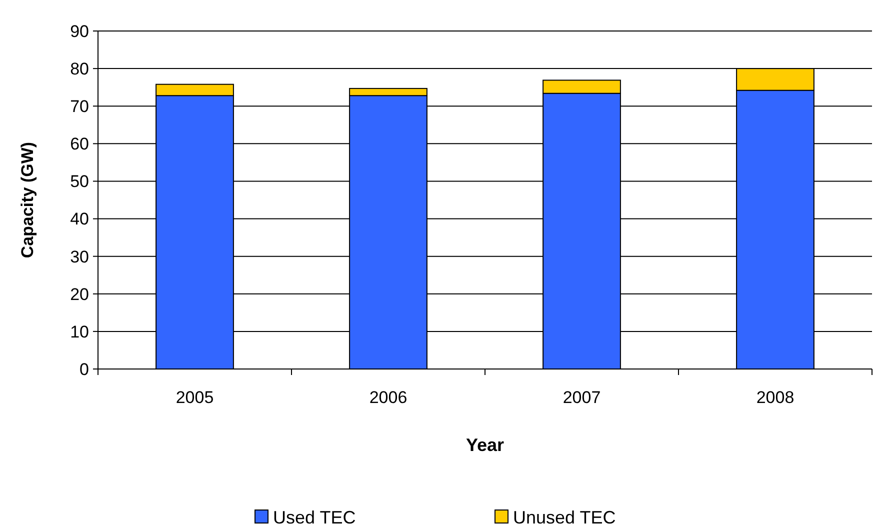 Image resolution: width=876 pixels, height=525 pixels. Describe the element at coordinates (79, 144) in the screenshot. I see `y-tick-label: 60` at that location.